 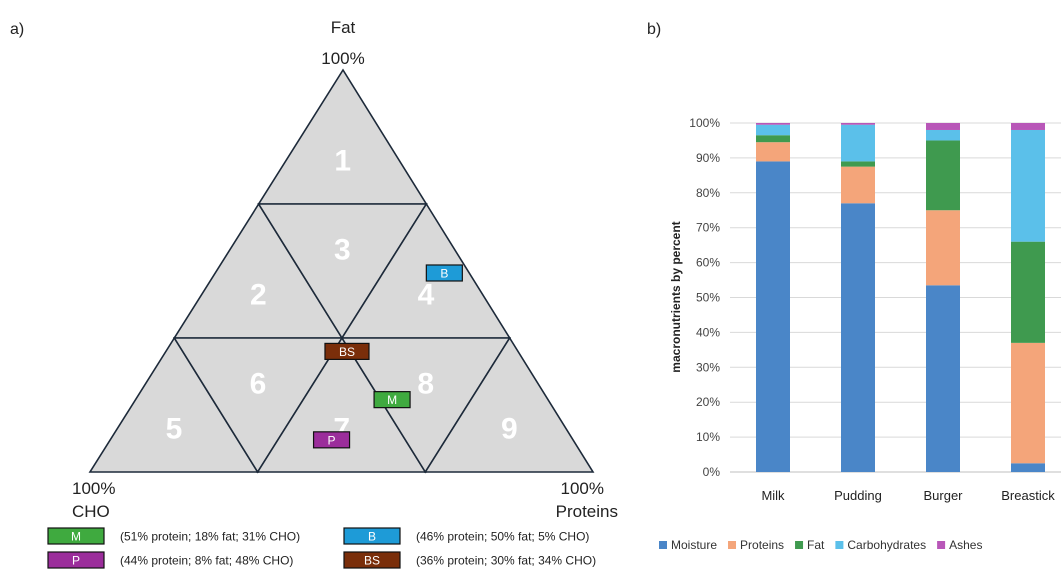 I want to click on sample-marker-code: BS, so click(x=347, y=352).